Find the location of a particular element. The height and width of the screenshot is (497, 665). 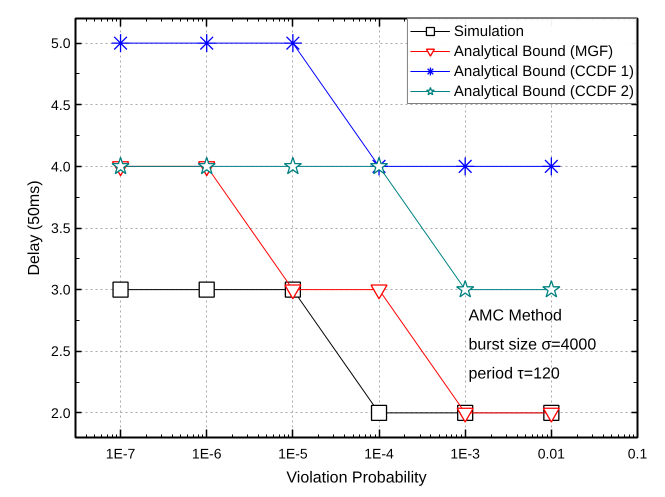

y-tick-label: 4.0 is located at coordinates (61, 166).